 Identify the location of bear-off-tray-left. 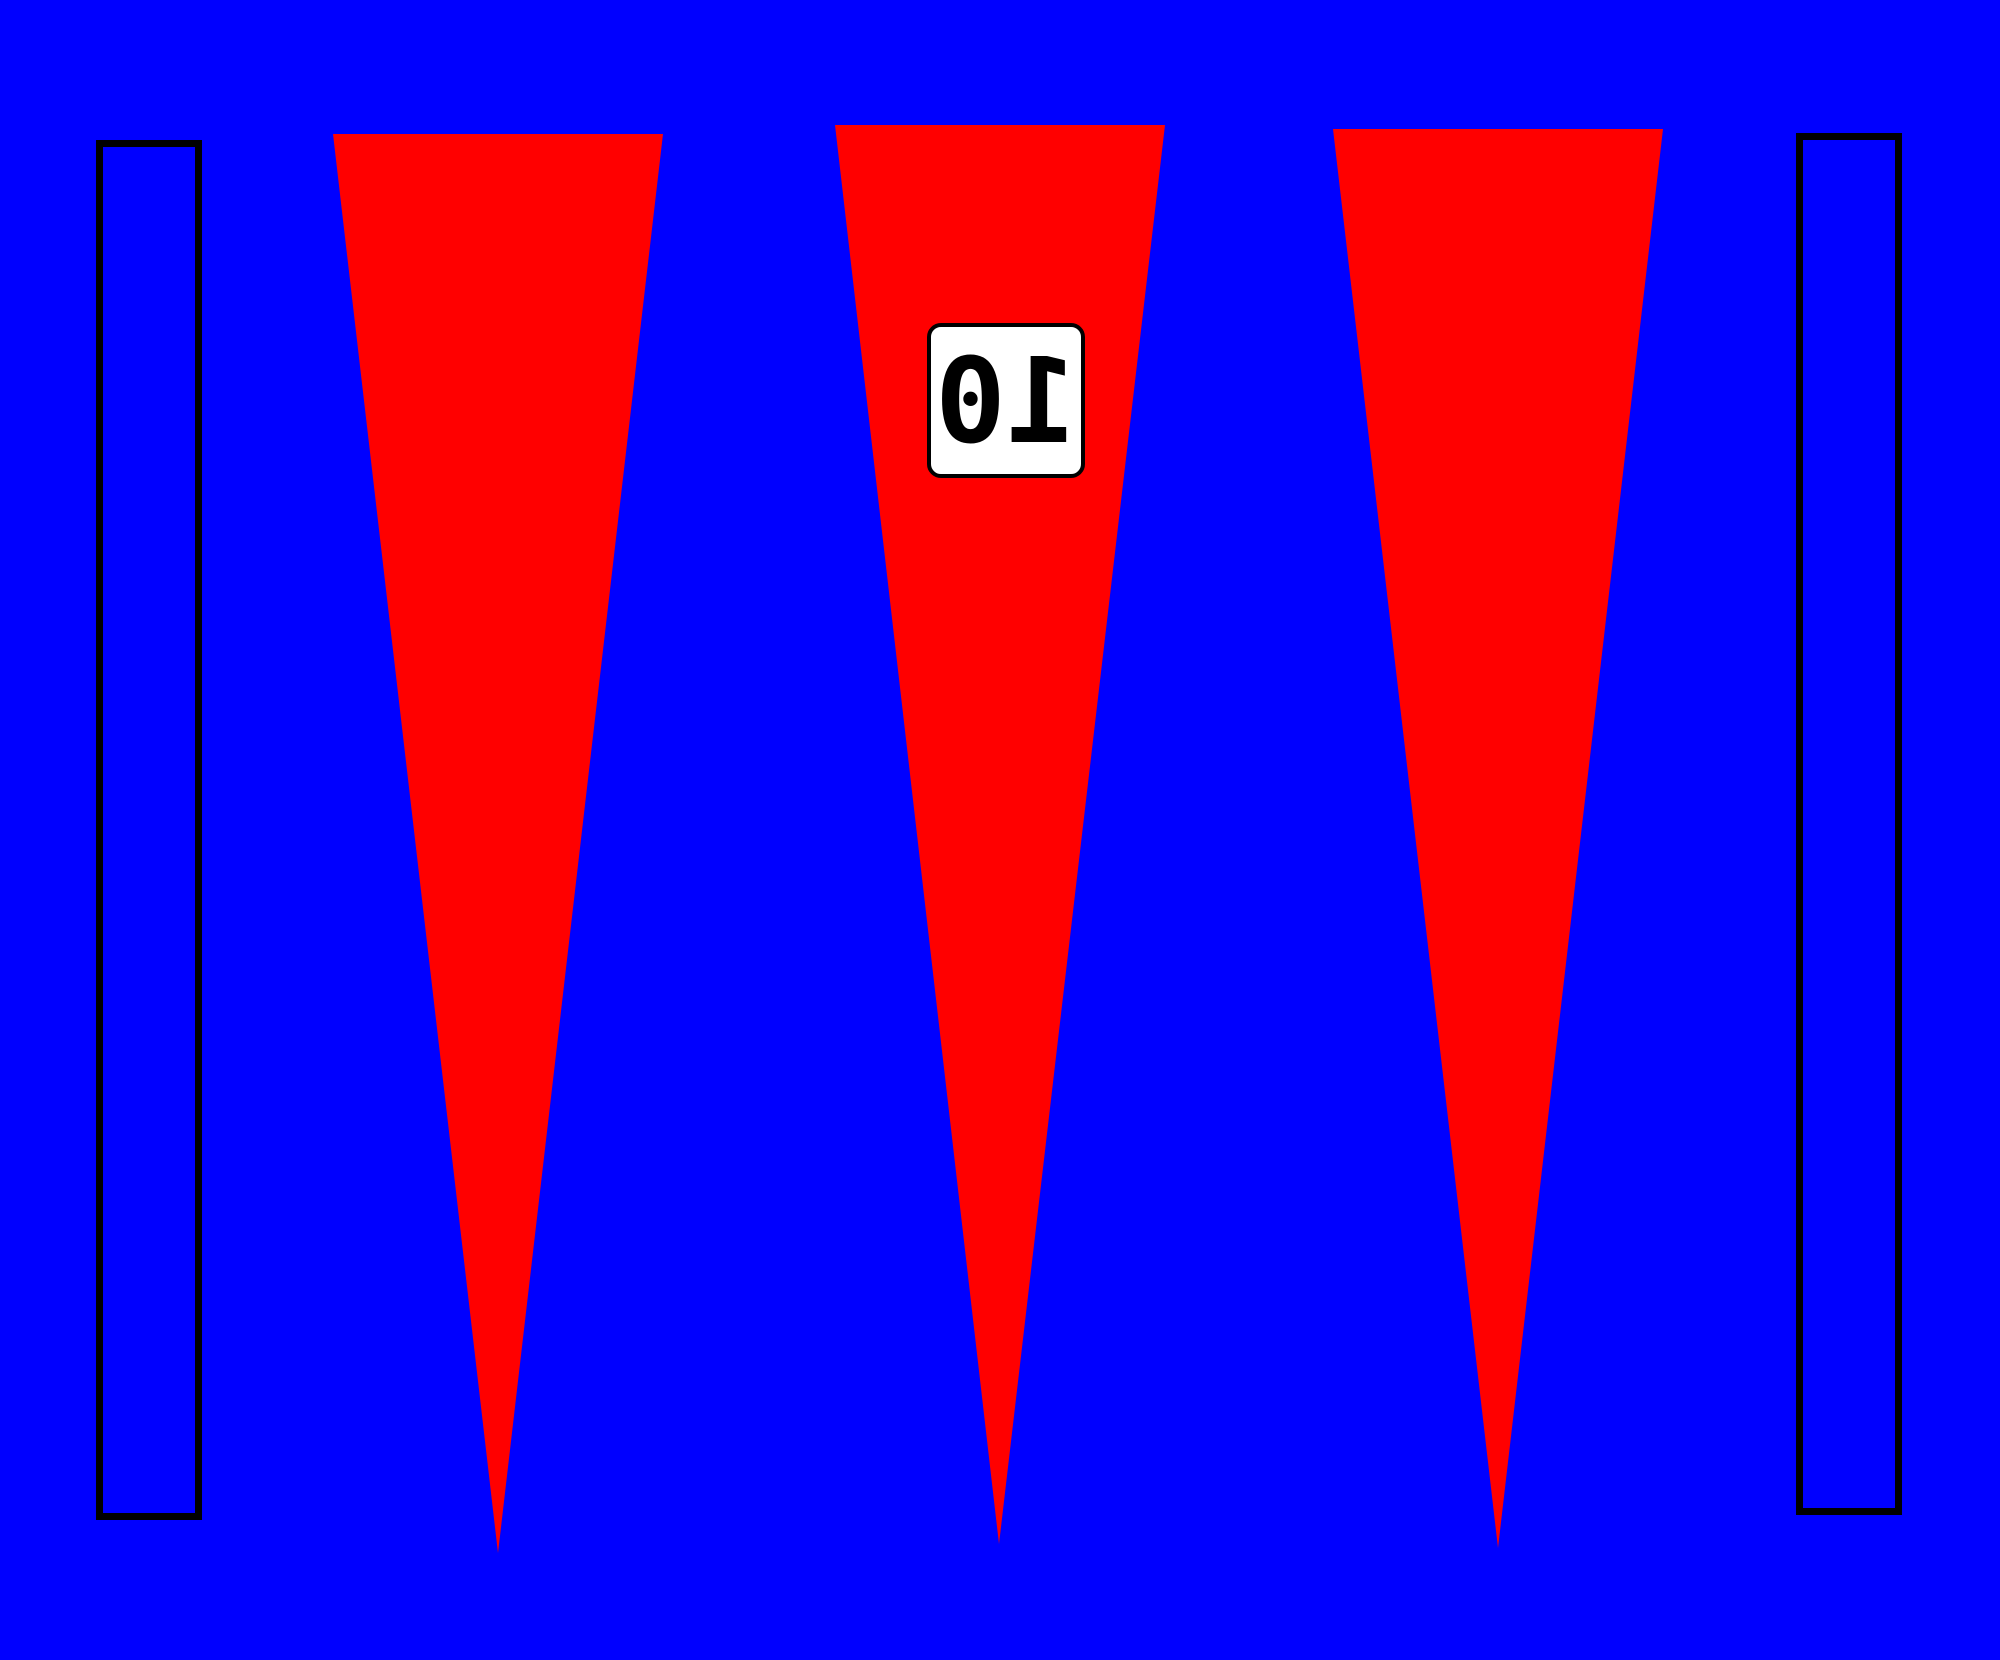
(149, 830).